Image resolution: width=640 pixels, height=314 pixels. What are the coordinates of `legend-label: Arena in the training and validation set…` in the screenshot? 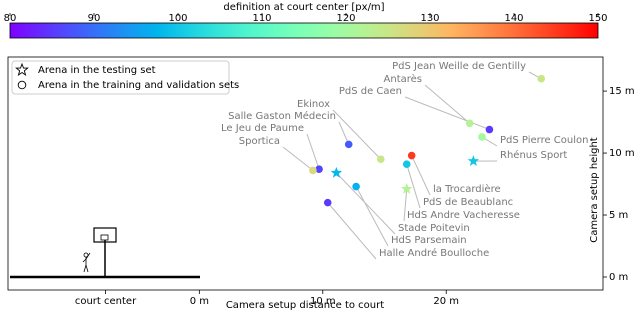 It's located at (138, 85).